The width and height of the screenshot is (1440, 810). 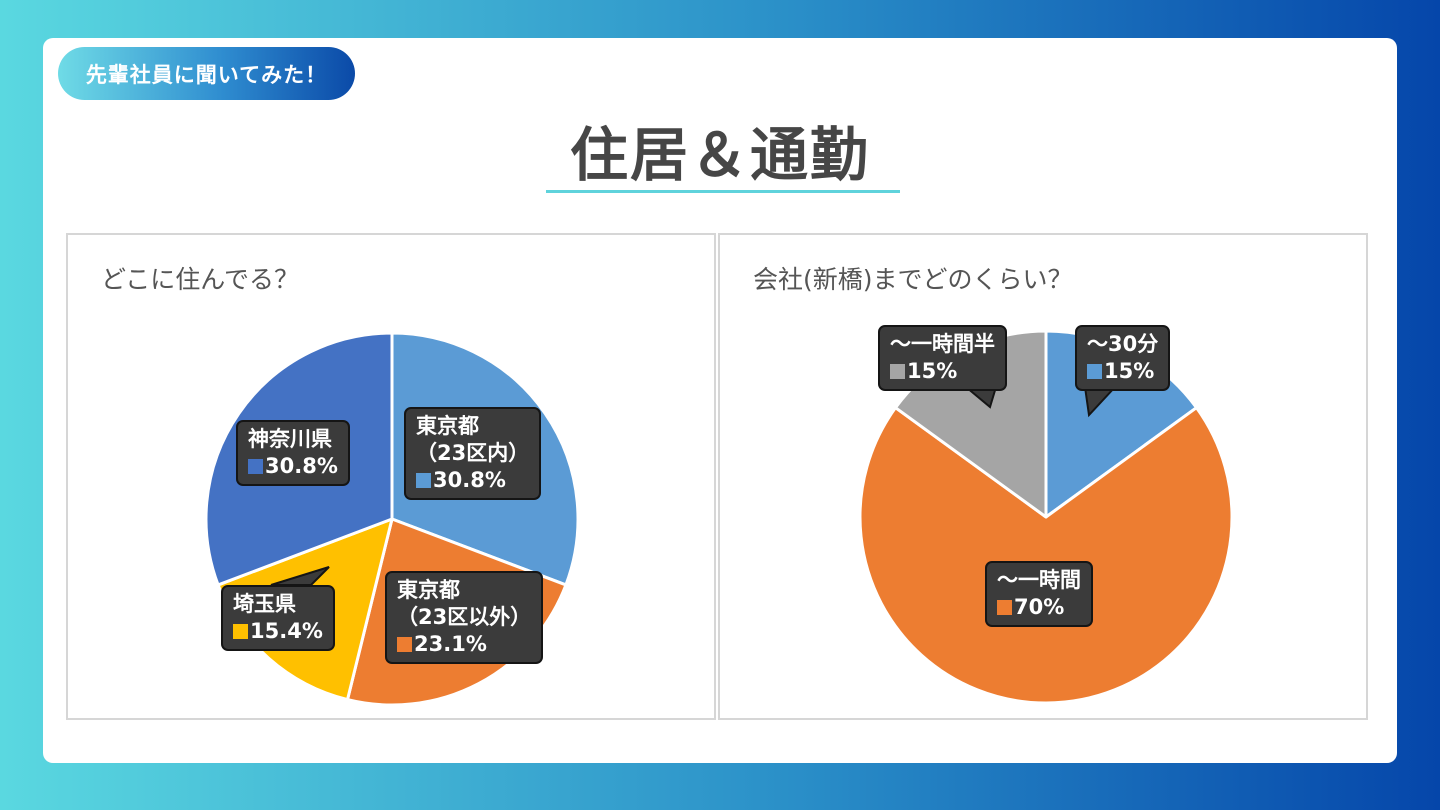 What do you see at coordinates (1046, 555) in the screenshot?
I see `pie-slice-under-1hour` at bounding box center [1046, 555].